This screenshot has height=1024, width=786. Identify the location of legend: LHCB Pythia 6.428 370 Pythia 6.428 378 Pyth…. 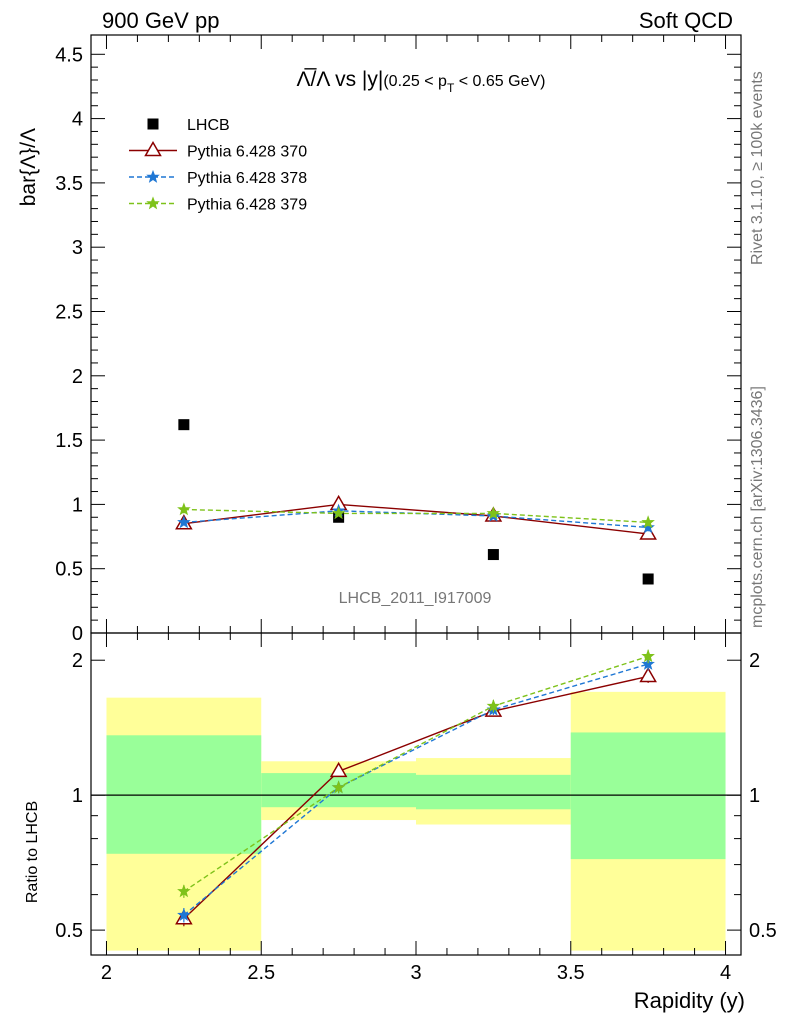
(218, 165).